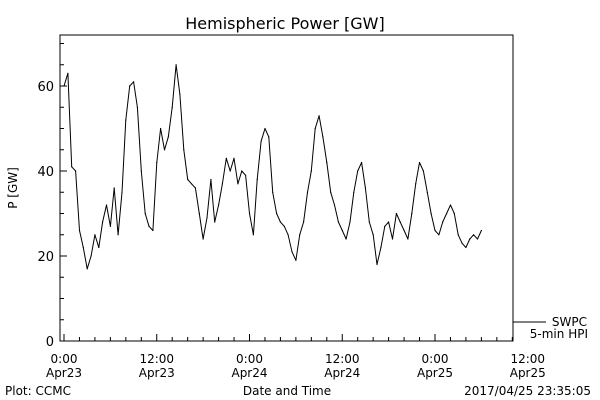  What do you see at coordinates (45, 172) in the screenshot?
I see `y-tick-label: 40` at bounding box center [45, 172].